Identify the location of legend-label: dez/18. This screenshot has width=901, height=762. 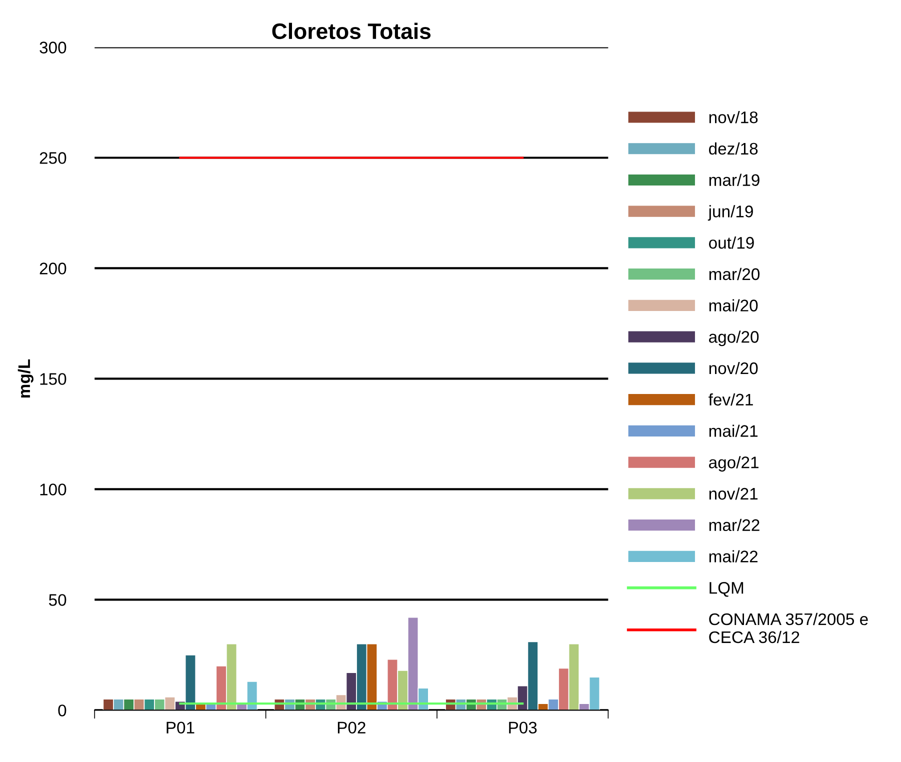
(733, 148).